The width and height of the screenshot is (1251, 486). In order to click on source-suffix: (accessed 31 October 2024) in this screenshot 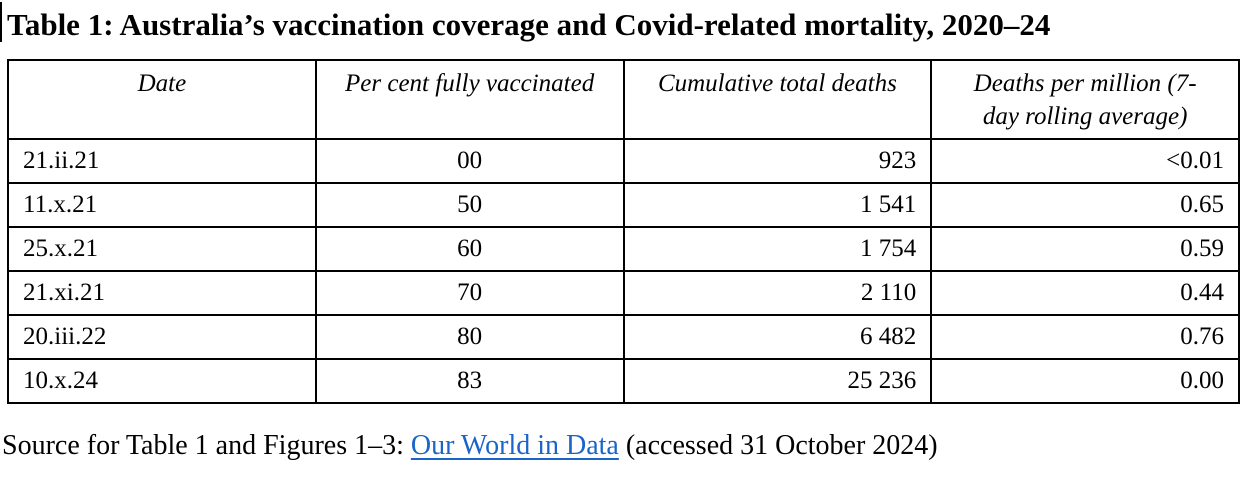, I will do `click(778, 445)`.